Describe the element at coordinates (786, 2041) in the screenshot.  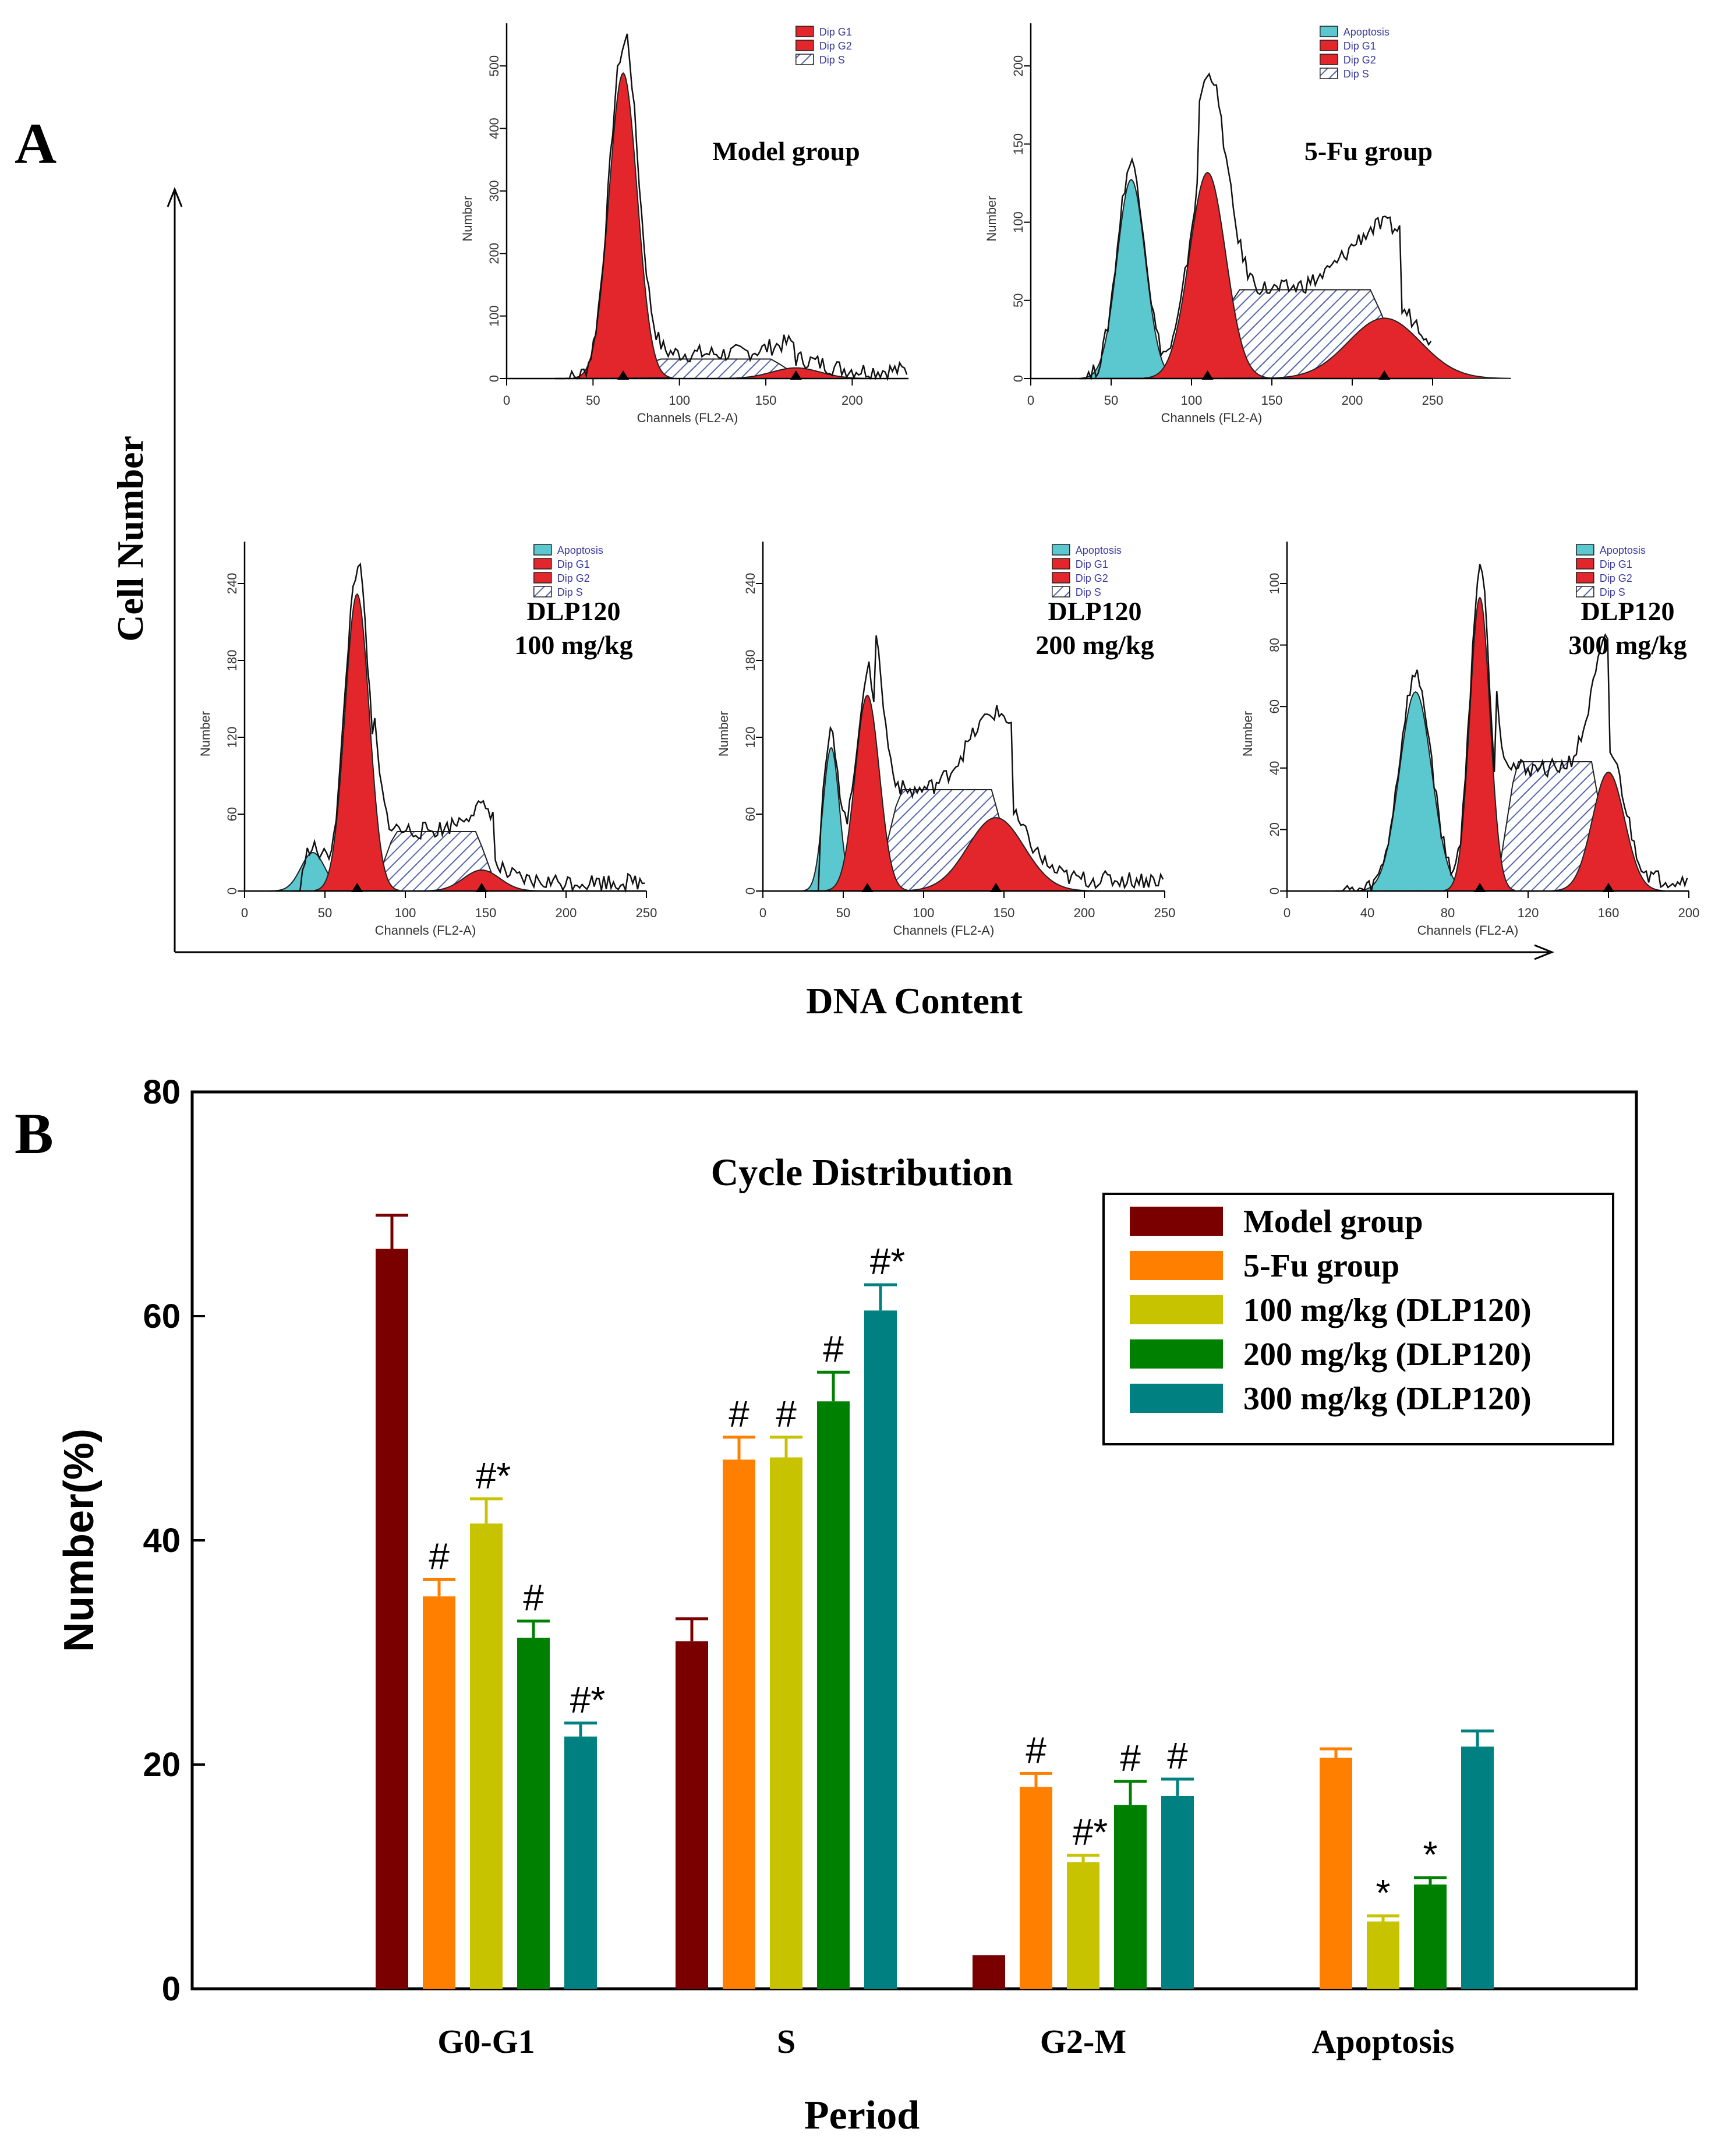
I see `x-tick-label: S` at that location.